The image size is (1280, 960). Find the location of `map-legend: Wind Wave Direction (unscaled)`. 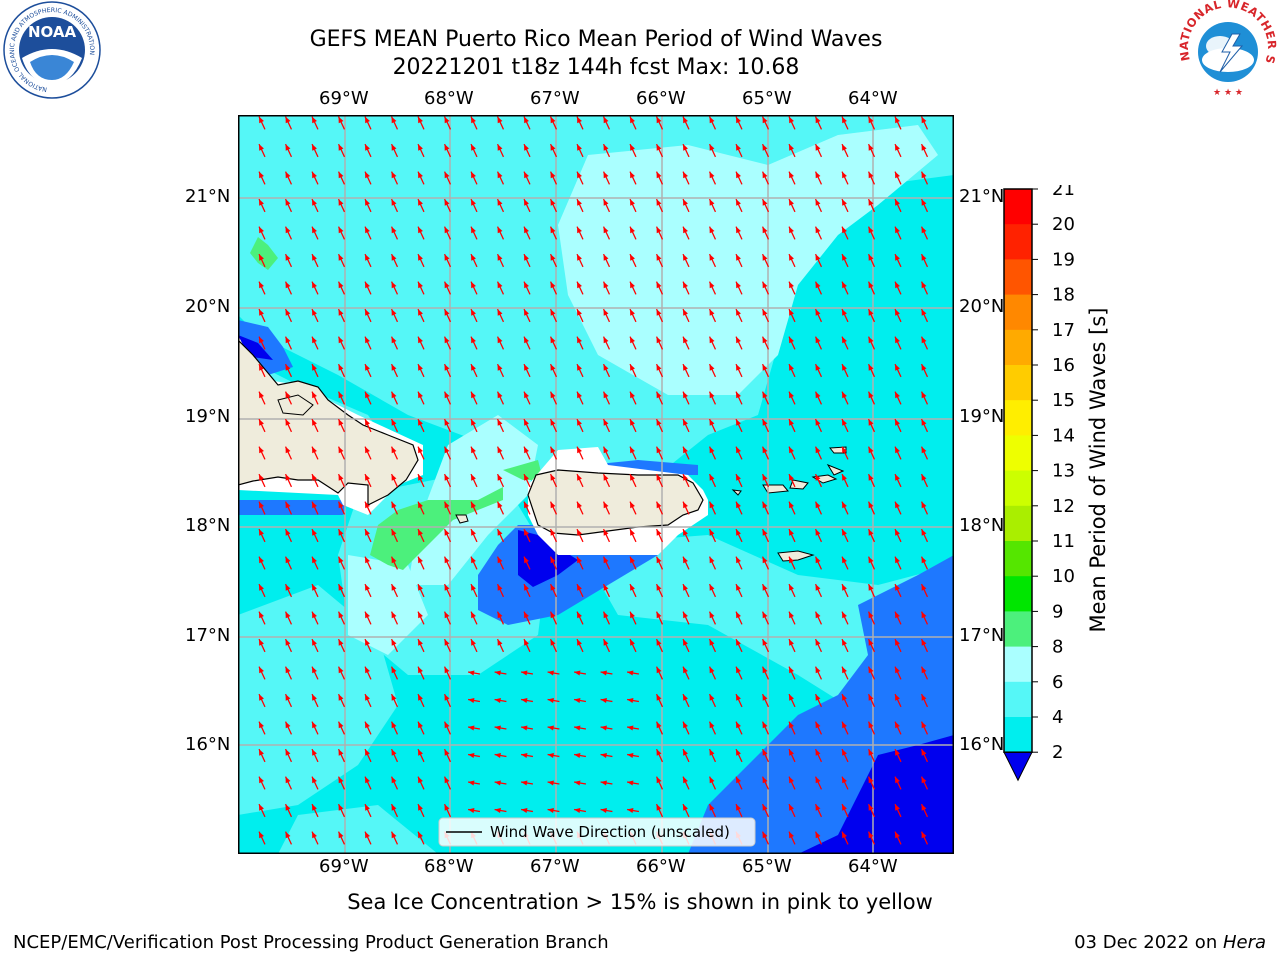

map-legend: Wind Wave Direction (unscaled) is located at coordinates (597, 832).